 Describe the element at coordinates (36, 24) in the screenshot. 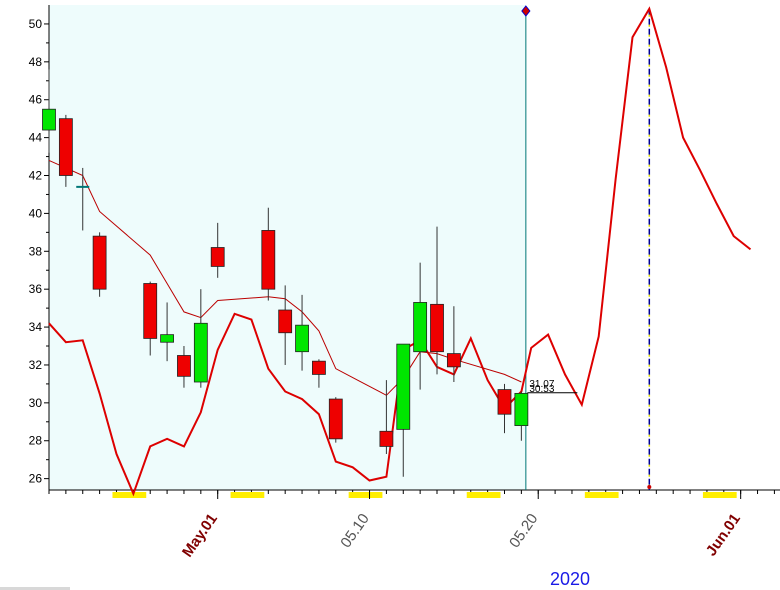

I see `y-tick-label: 50` at that location.